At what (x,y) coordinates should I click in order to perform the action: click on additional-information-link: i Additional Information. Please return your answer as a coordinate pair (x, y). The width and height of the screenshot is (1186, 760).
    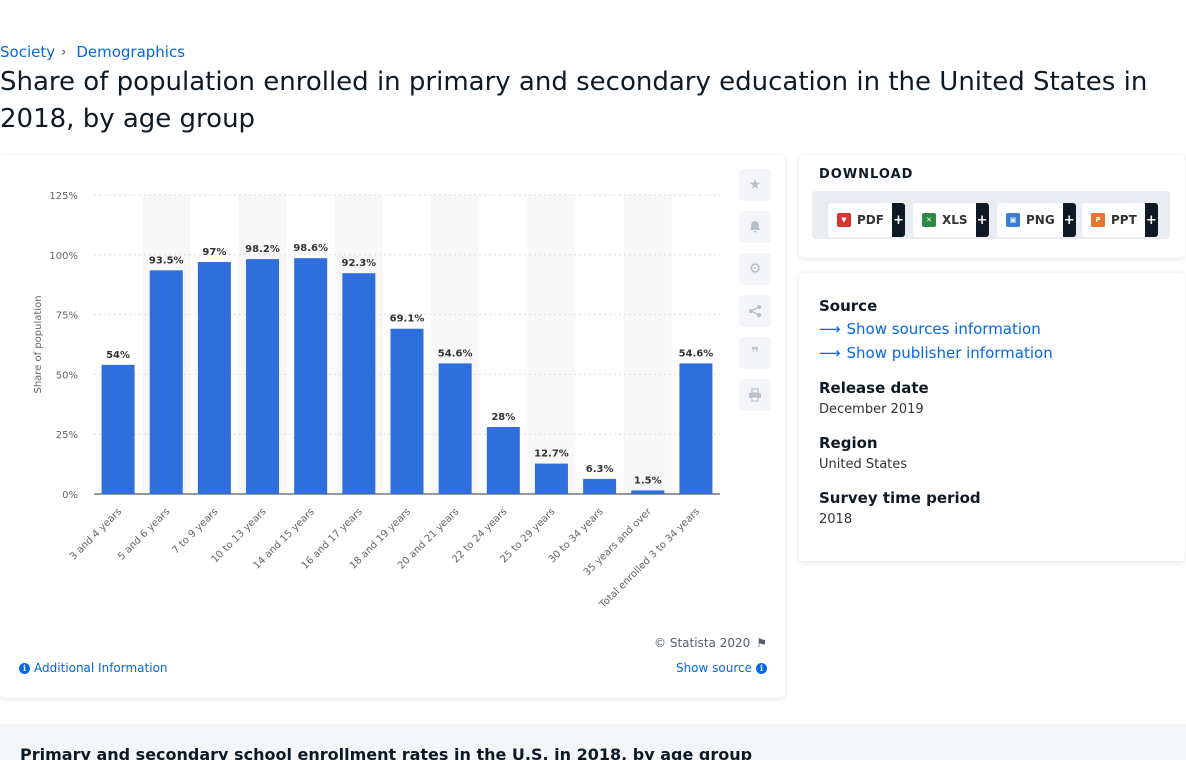
    Looking at the image, I should click on (93, 668).